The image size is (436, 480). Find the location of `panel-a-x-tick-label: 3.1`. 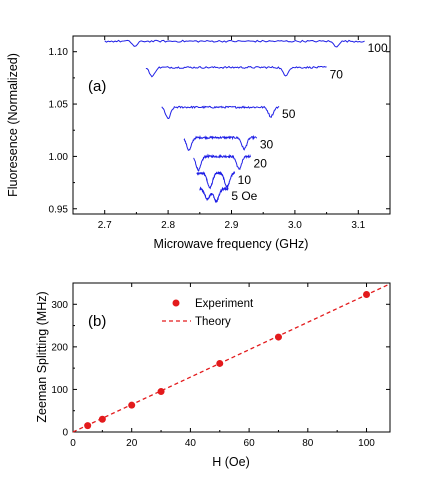

panel-a-x-tick-label: 3.1 is located at coordinates (358, 225).